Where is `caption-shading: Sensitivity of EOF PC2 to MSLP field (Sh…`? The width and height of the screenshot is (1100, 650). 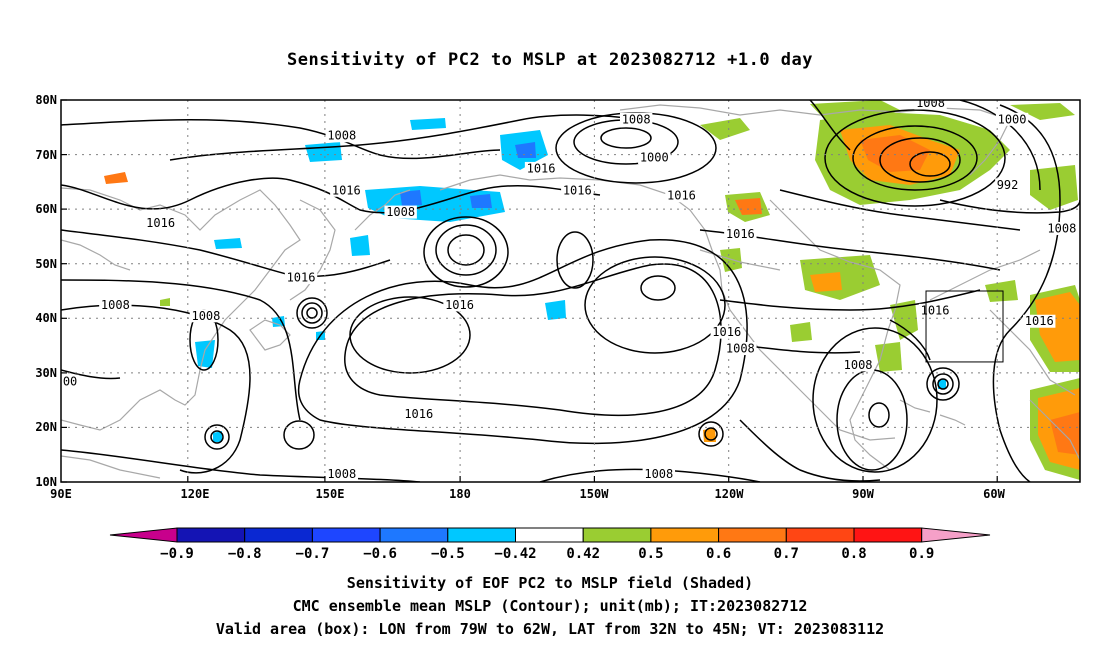 caption-shading: Sensitivity of EOF PC2 to MSLP field (Sh… is located at coordinates (550, 583).